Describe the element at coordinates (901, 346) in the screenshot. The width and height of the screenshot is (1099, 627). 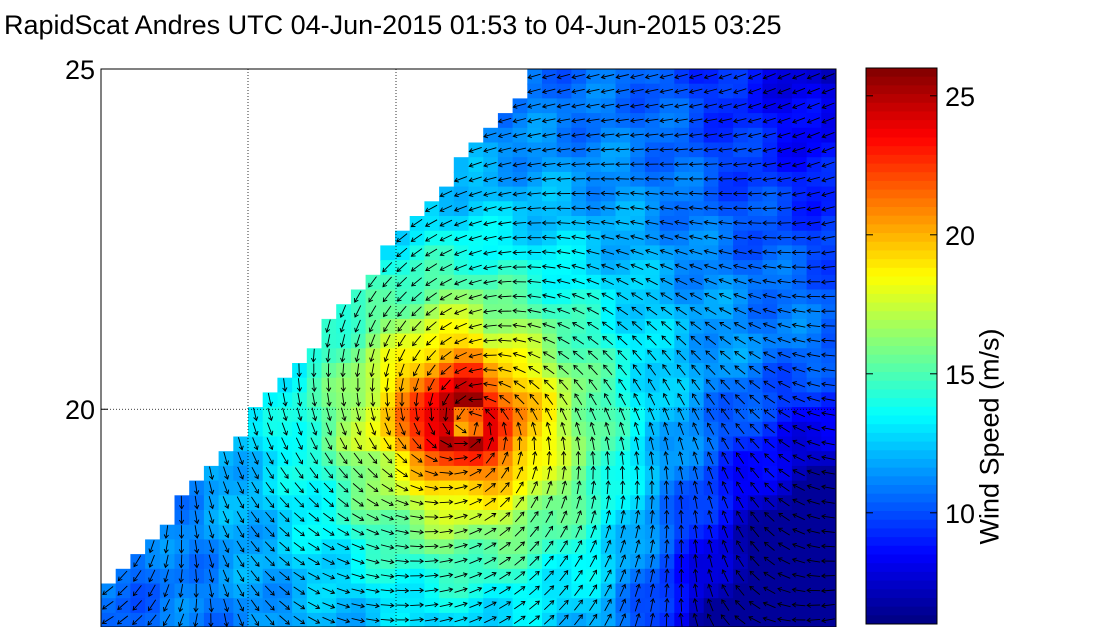
I see `colorbar` at that location.